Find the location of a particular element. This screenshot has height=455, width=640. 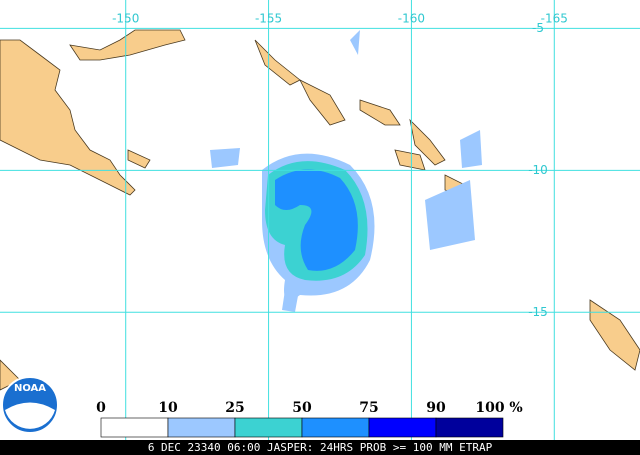

rain-area is located at coordinates (316, 220).